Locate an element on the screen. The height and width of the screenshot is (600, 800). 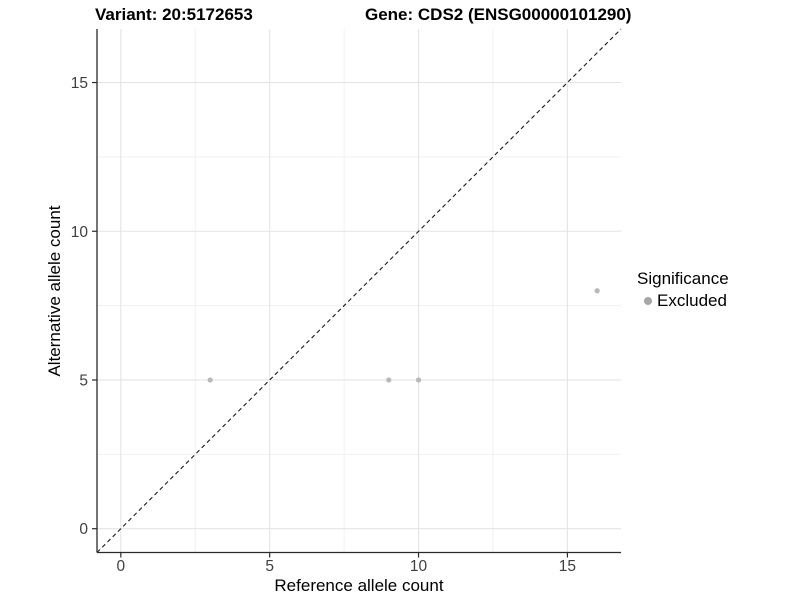
y-tick-label: 0 is located at coordinates (83, 529).